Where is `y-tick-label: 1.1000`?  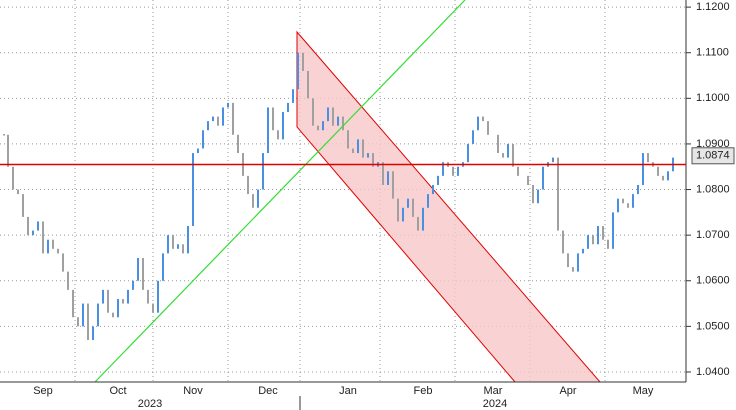 y-tick-label: 1.1000 is located at coordinates (713, 98).